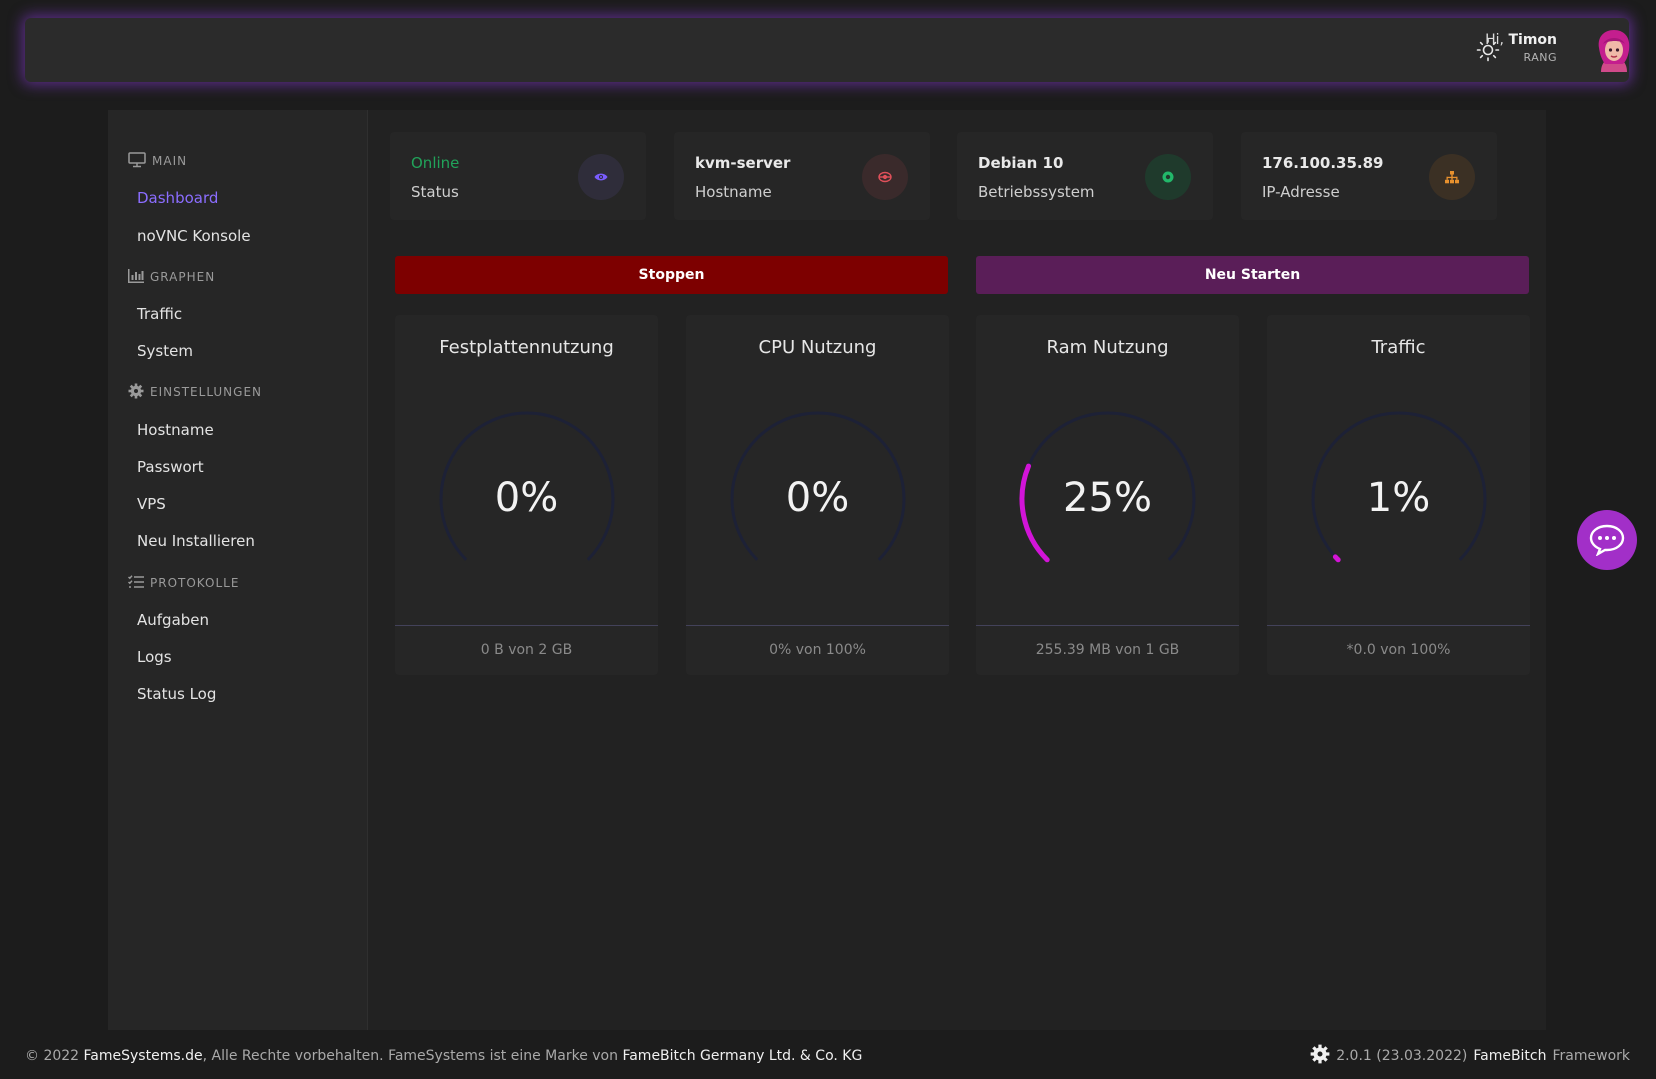  I want to click on framework-word: Framework, so click(1591, 1056).